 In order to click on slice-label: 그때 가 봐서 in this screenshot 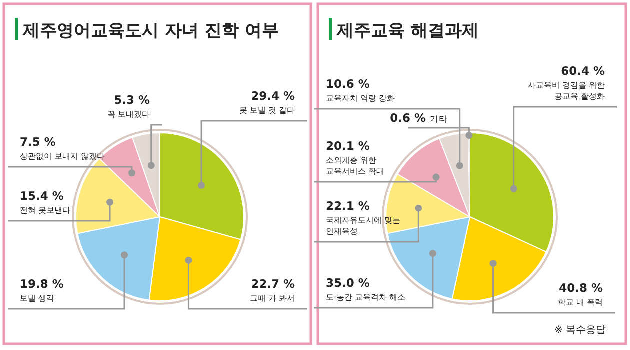, I will do `click(272, 298)`.